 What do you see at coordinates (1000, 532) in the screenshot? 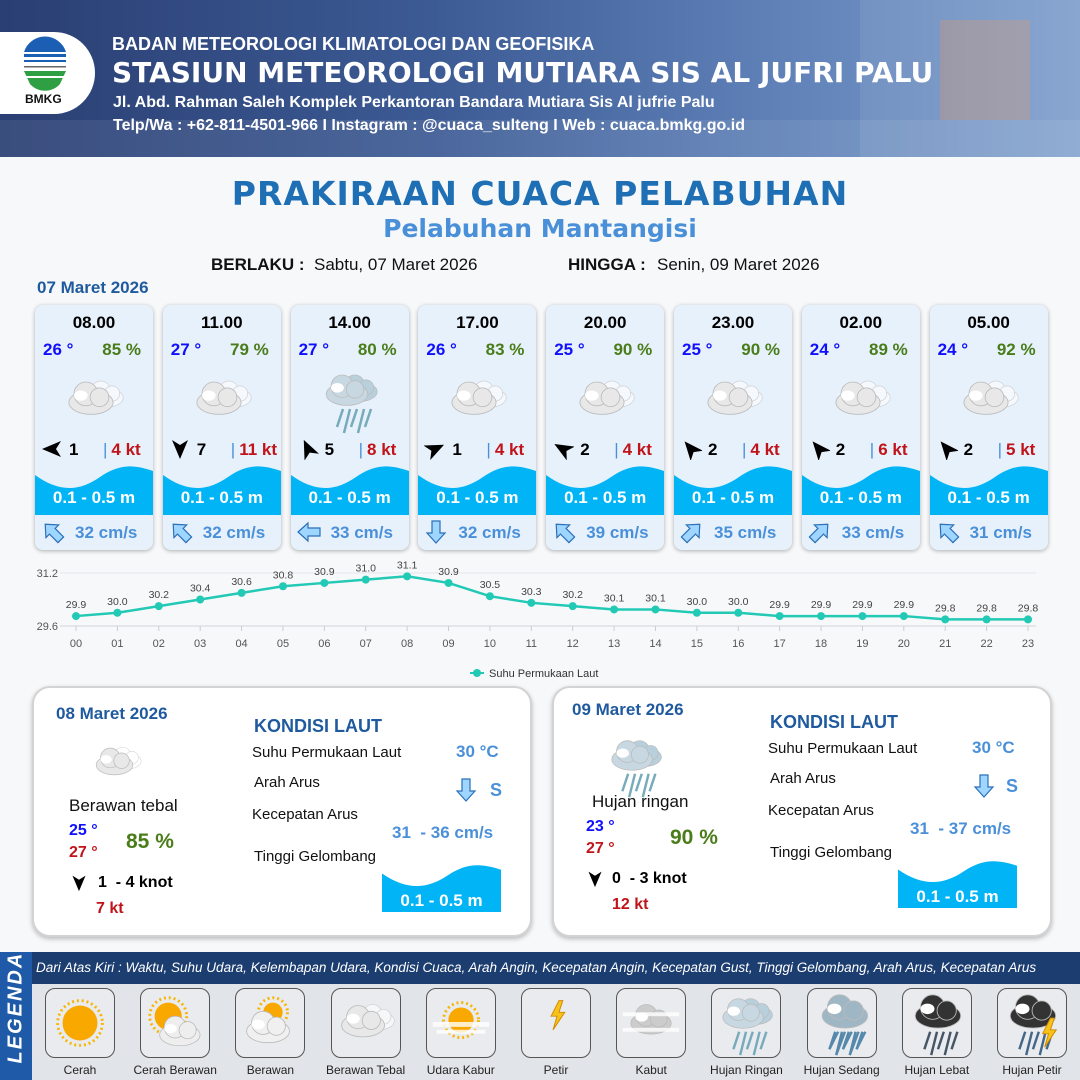
I see `current-speed: 31 cm/s` at bounding box center [1000, 532].